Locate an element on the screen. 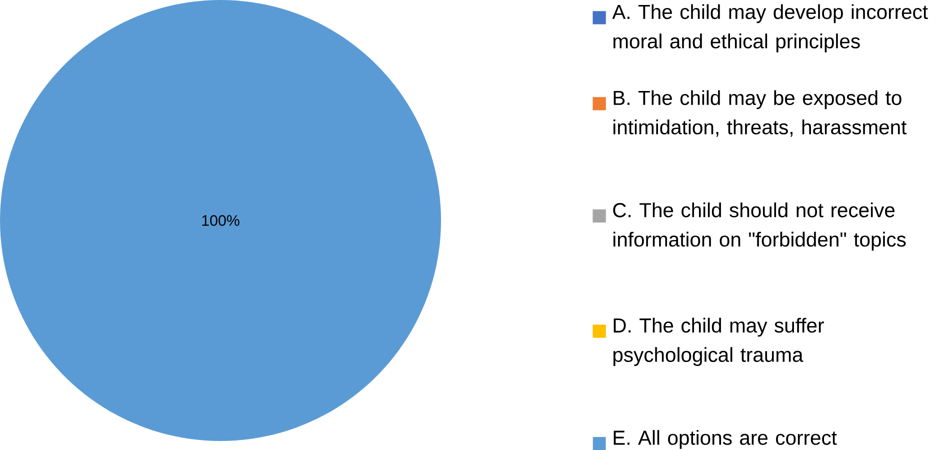 This screenshot has height=450, width=951. legend-label: A. The child may develop incorrect moral and ethical principles is located at coordinates (770, 28).